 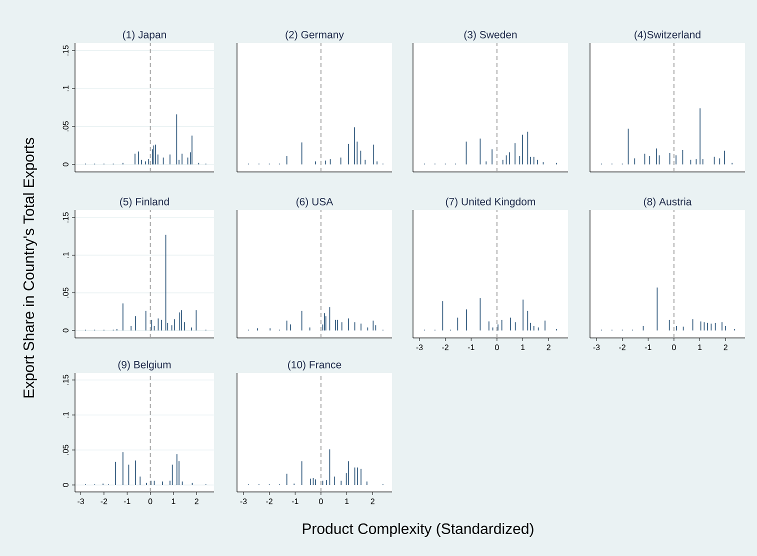 I want to click on x-axis-title: Product Complexity (Standardized), so click(x=418, y=529).